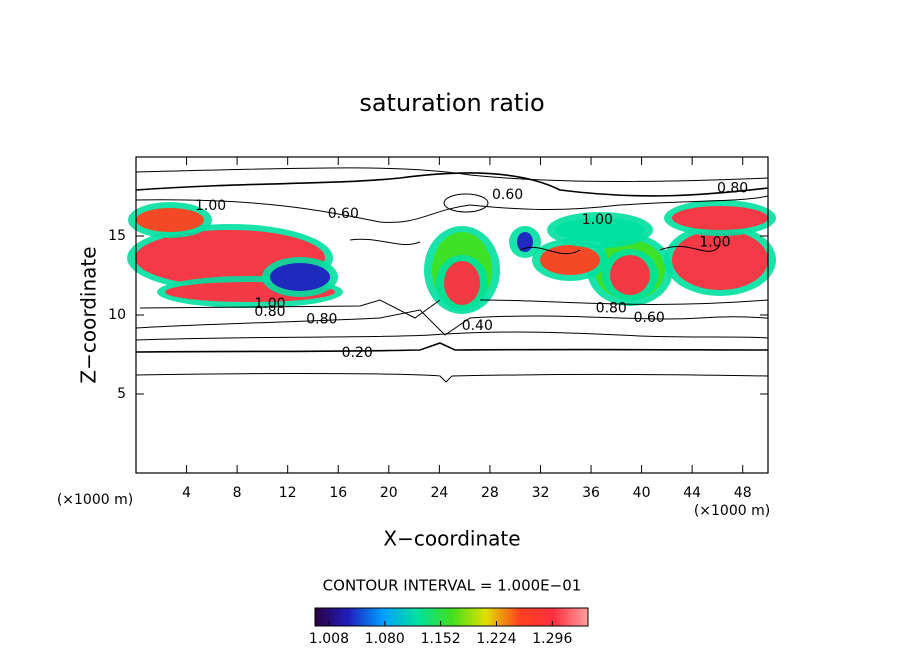 The height and width of the screenshot is (658, 904). I want to click on y-tick-label: 10, so click(117, 315).